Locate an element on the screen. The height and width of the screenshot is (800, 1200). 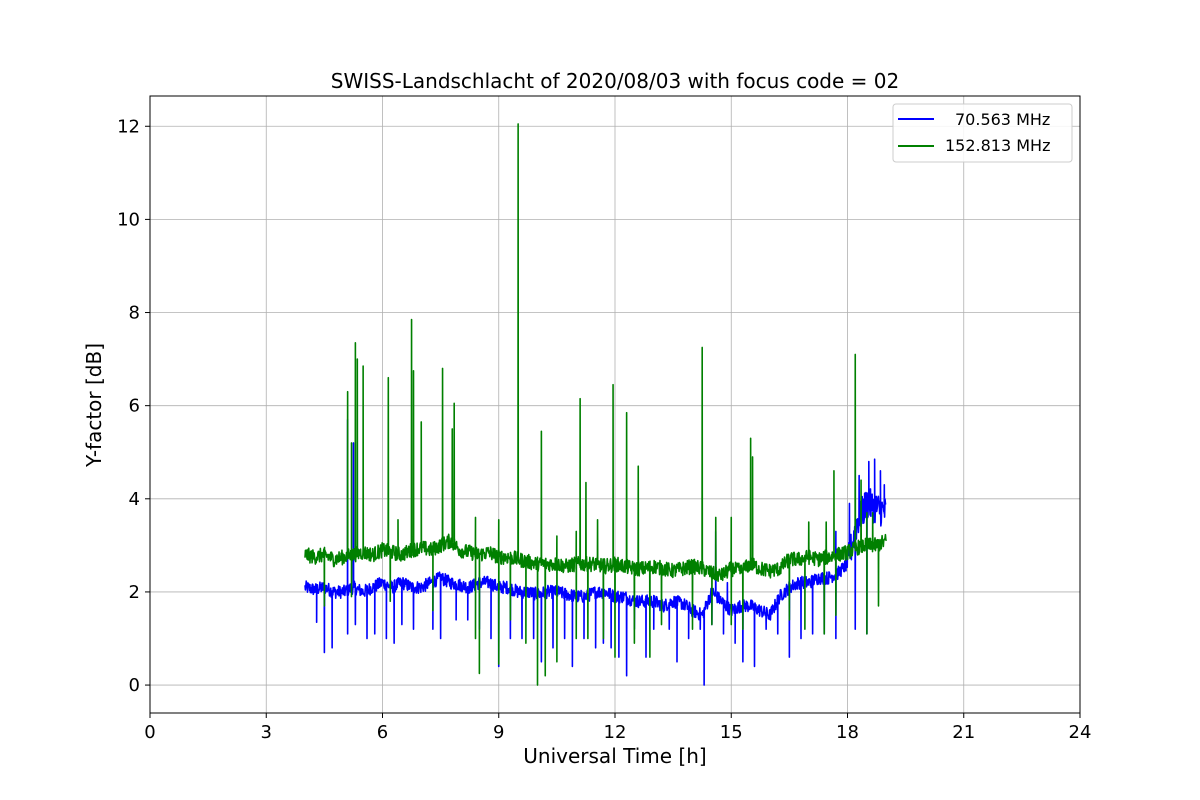
y-tick-label: 8 is located at coordinates (134, 313).